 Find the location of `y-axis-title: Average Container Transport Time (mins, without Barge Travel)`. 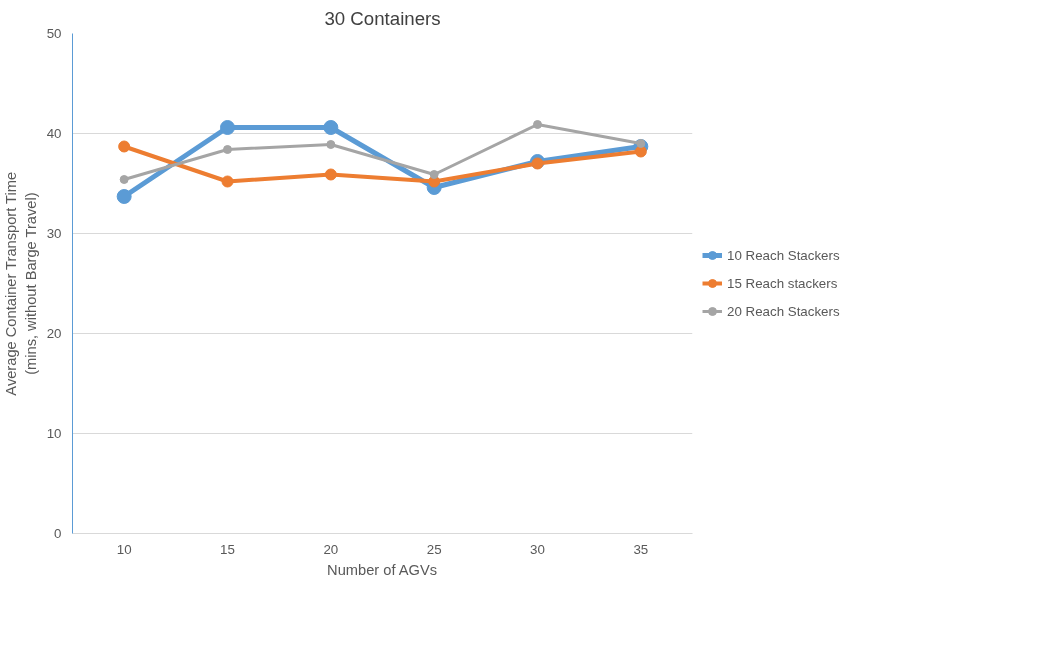

y-axis-title: Average Container Transport Time (mins, without Barge Travel) is located at coordinates (21, 283).